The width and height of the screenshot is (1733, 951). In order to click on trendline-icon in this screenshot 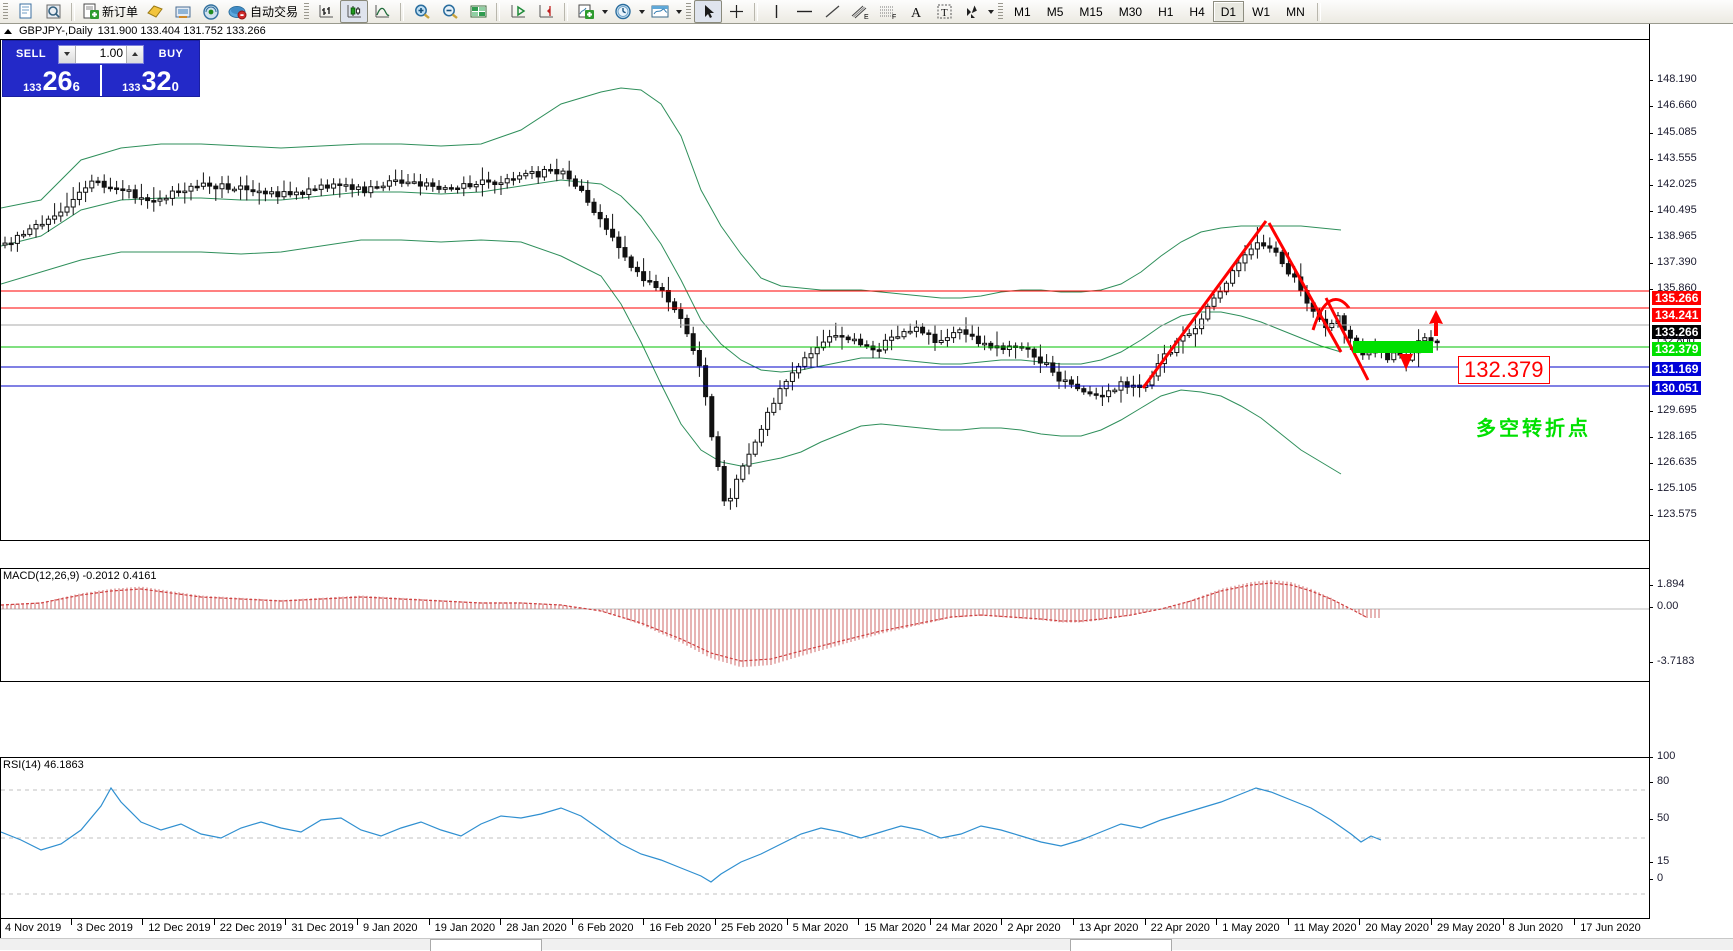, I will do `click(832, 11)`.